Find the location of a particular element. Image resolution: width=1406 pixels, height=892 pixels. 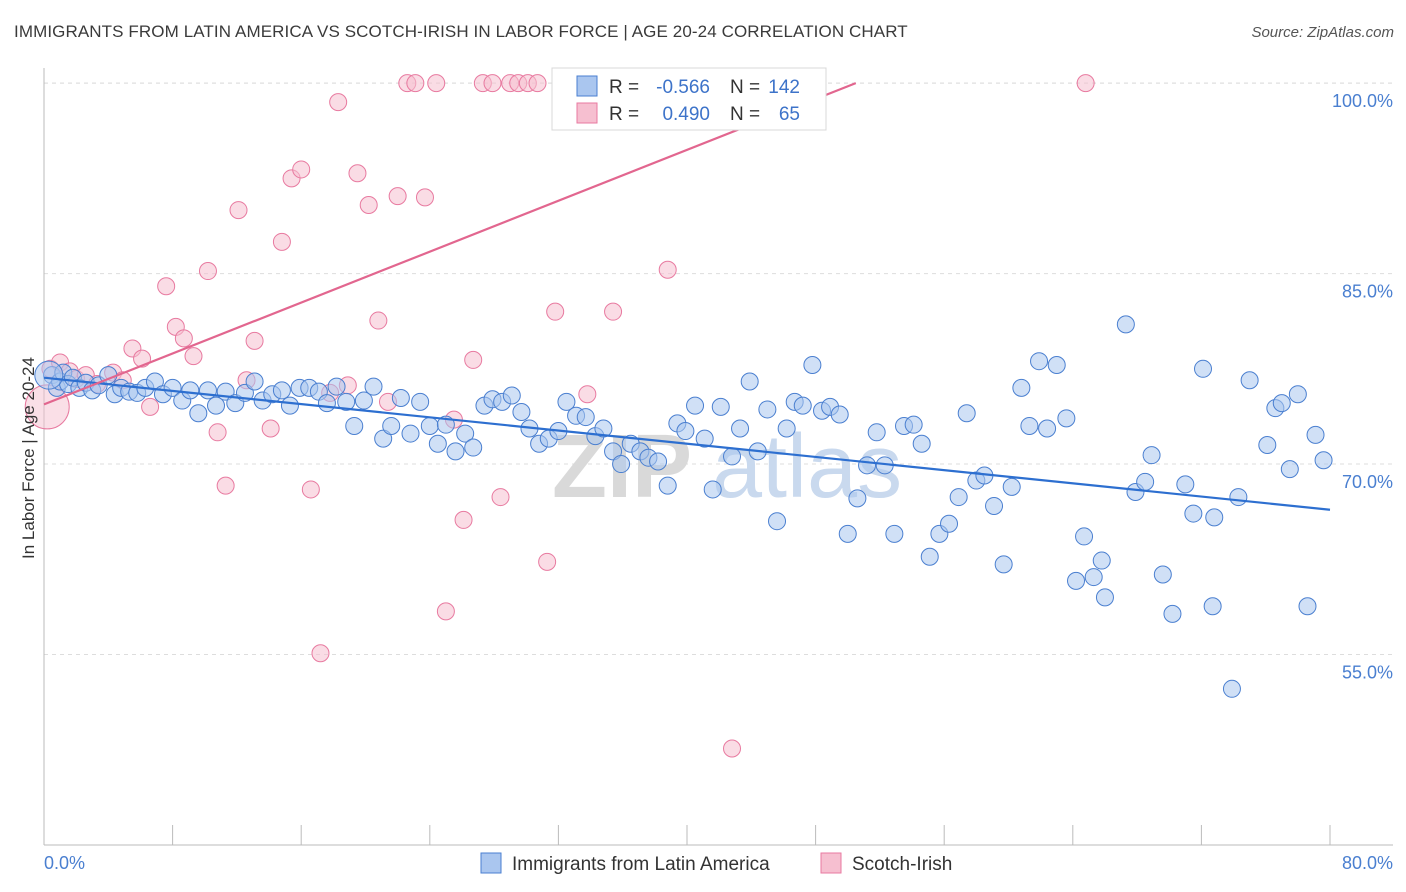

stat-n-label-blue: N = is located at coordinates (745, 87).